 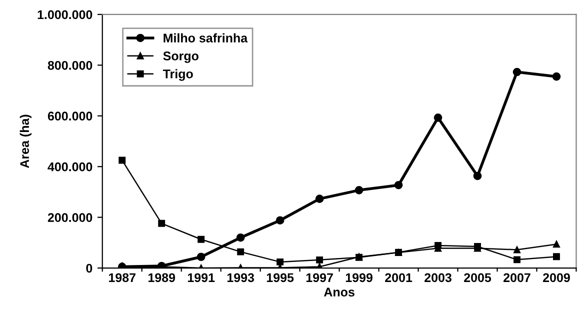 What do you see at coordinates (180, 57) in the screenshot?
I see `legend-label: Sorgo` at bounding box center [180, 57].